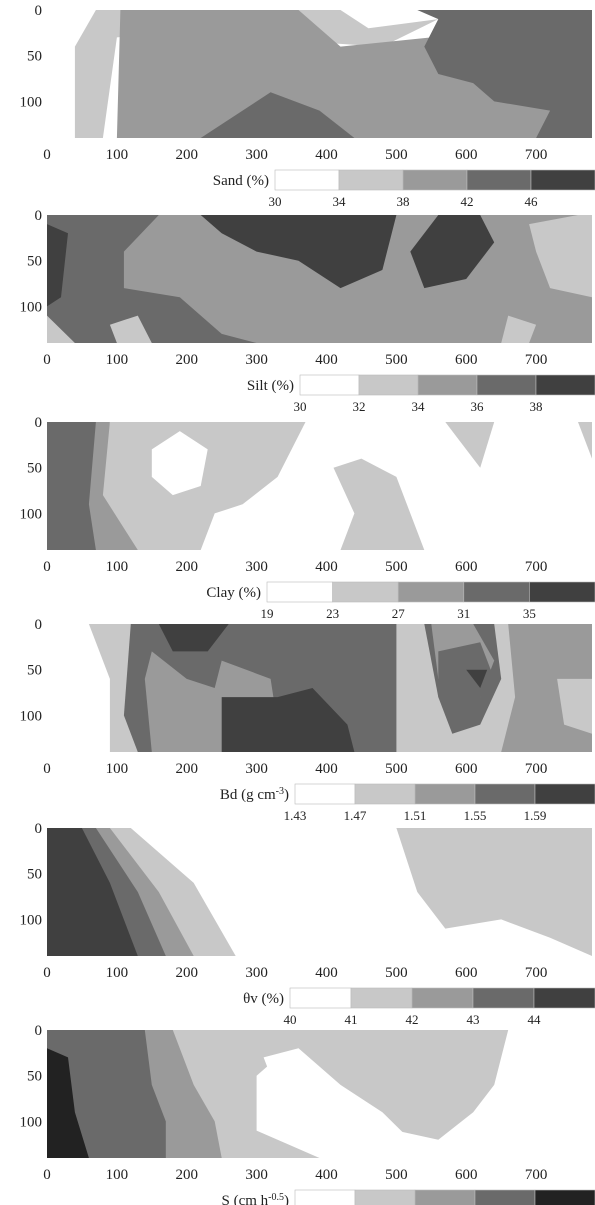  I want to click on legend-tick-clay-2: 27, so click(399, 613).